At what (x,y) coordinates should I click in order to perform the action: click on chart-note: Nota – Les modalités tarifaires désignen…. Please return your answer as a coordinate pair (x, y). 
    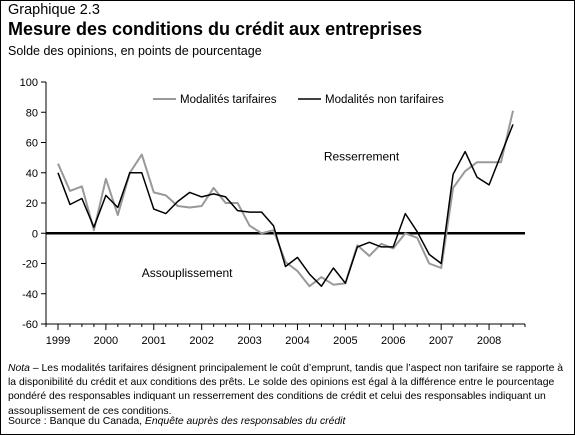
    Looking at the image, I should click on (287, 390).